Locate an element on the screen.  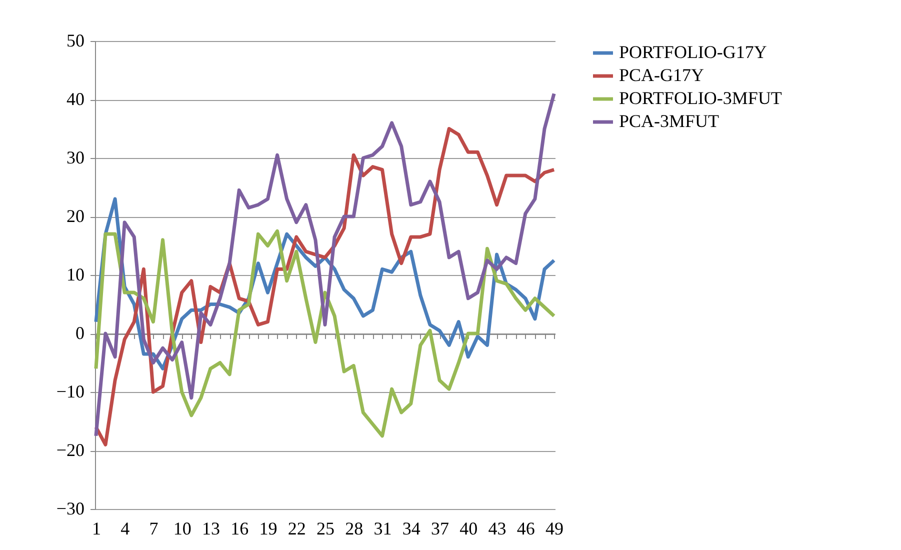
x-tick-label: 16 is located at coordinates (239, 528).